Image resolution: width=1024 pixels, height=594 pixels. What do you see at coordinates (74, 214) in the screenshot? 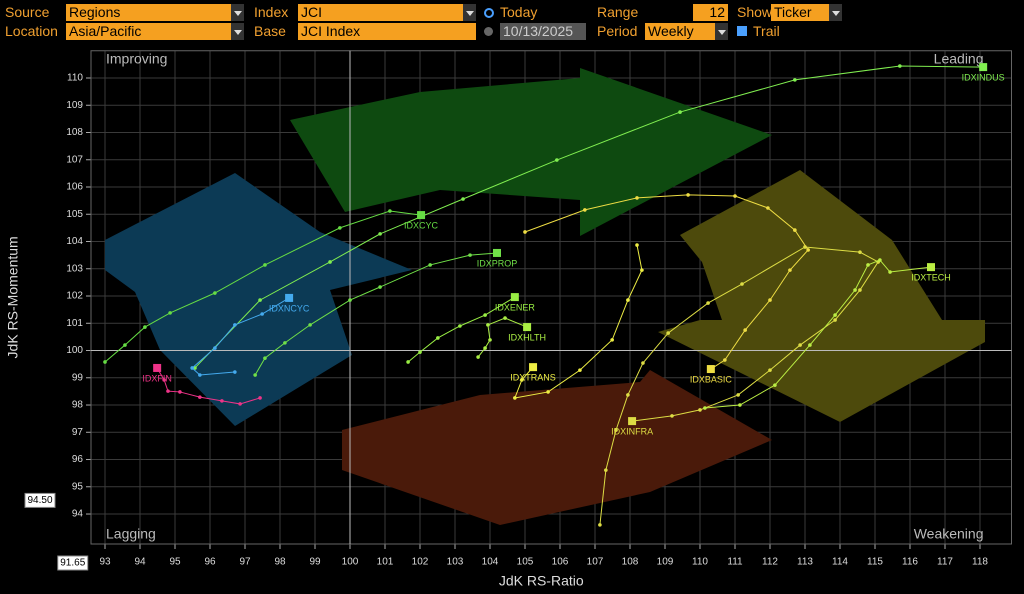
I see `y-tick-label: 105` at bounding box center [74, 214].